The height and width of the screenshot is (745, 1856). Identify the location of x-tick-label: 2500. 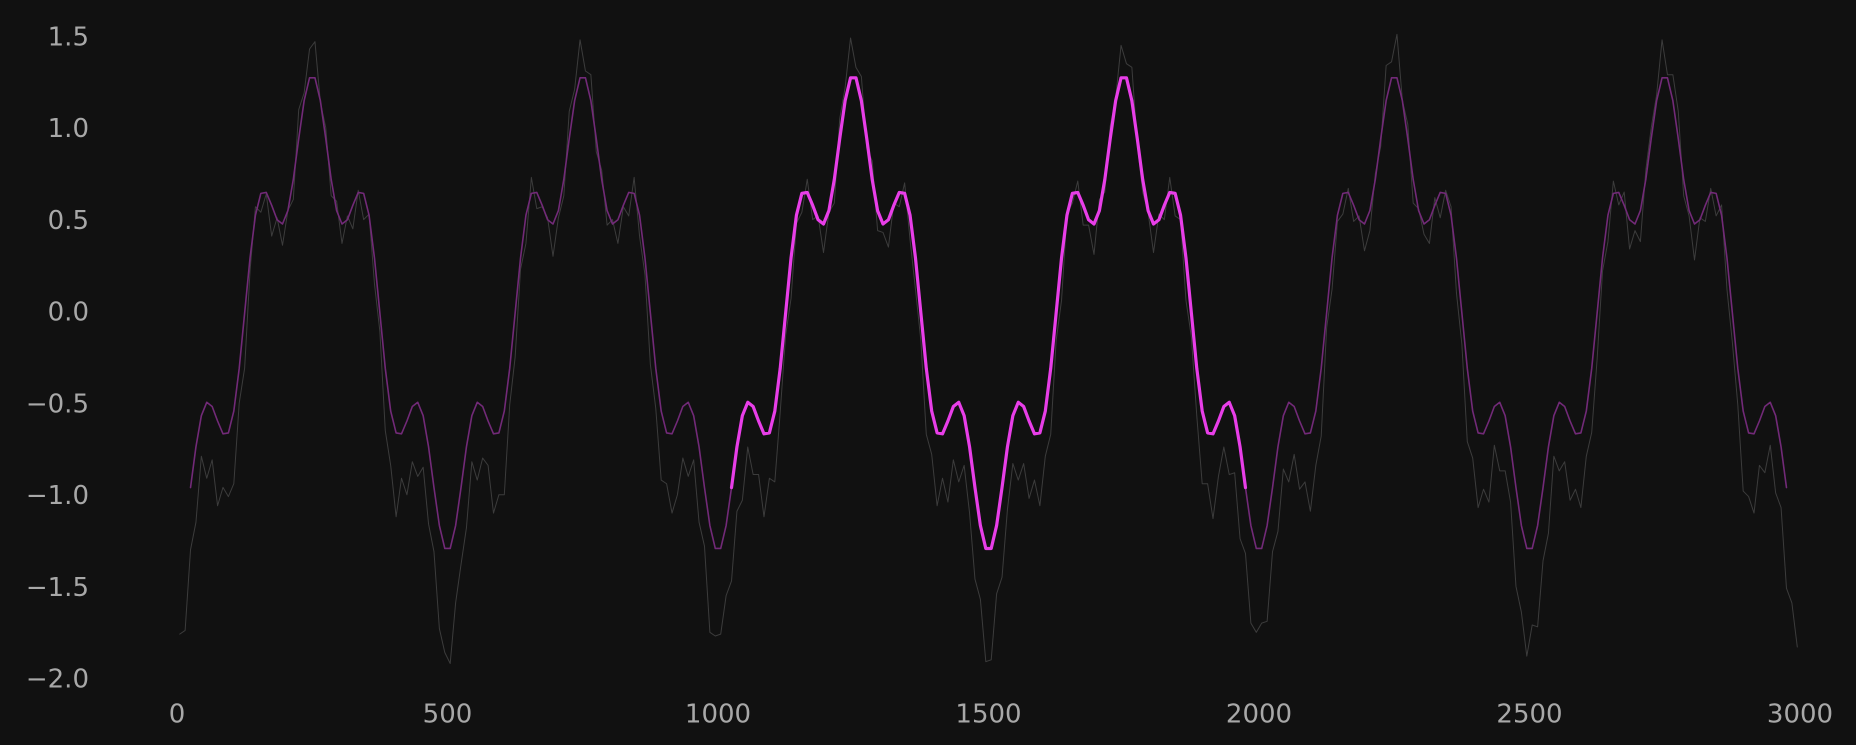
(1529, 715).